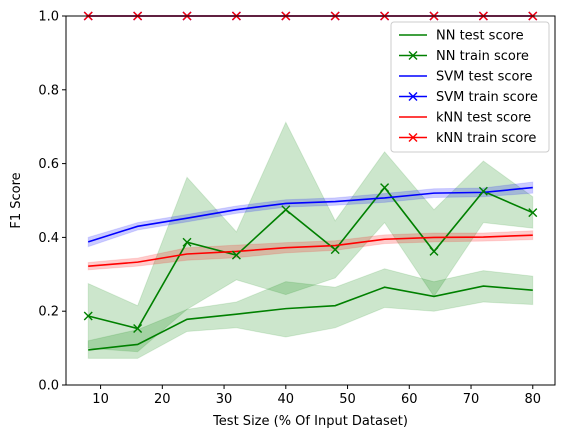 This screenshot has width=567, height=438. I want to click on knn-test-score-band, so click(310, 250).